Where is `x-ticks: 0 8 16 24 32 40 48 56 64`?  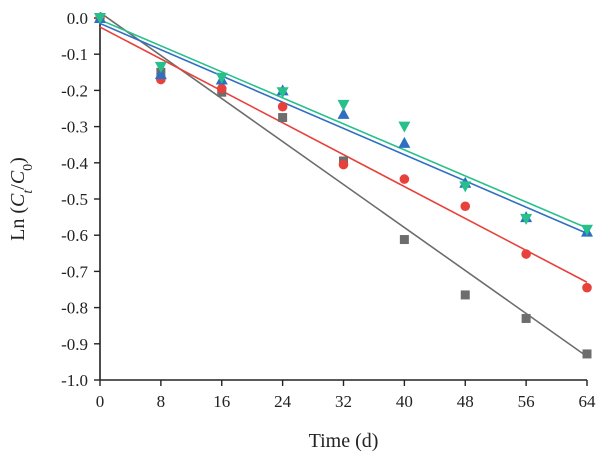 x-ticks: 0 8 16 24 32 40 48 56 64 is located at coordinates (346, 395).